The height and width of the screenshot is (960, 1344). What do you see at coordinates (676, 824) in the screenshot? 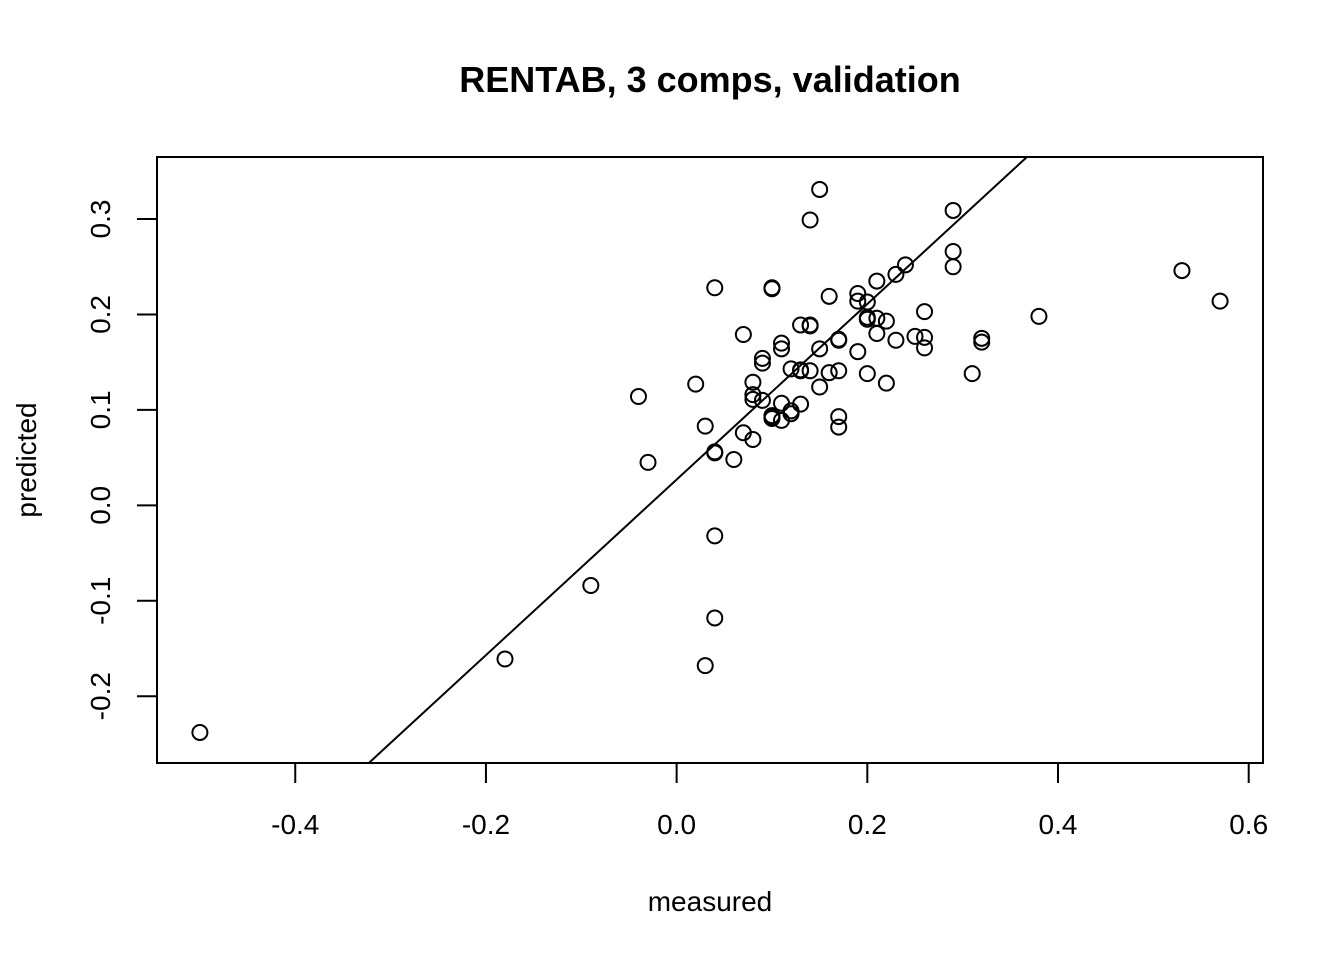
I see `x-tick-label: 0.0` at bounding box center [676, 824].